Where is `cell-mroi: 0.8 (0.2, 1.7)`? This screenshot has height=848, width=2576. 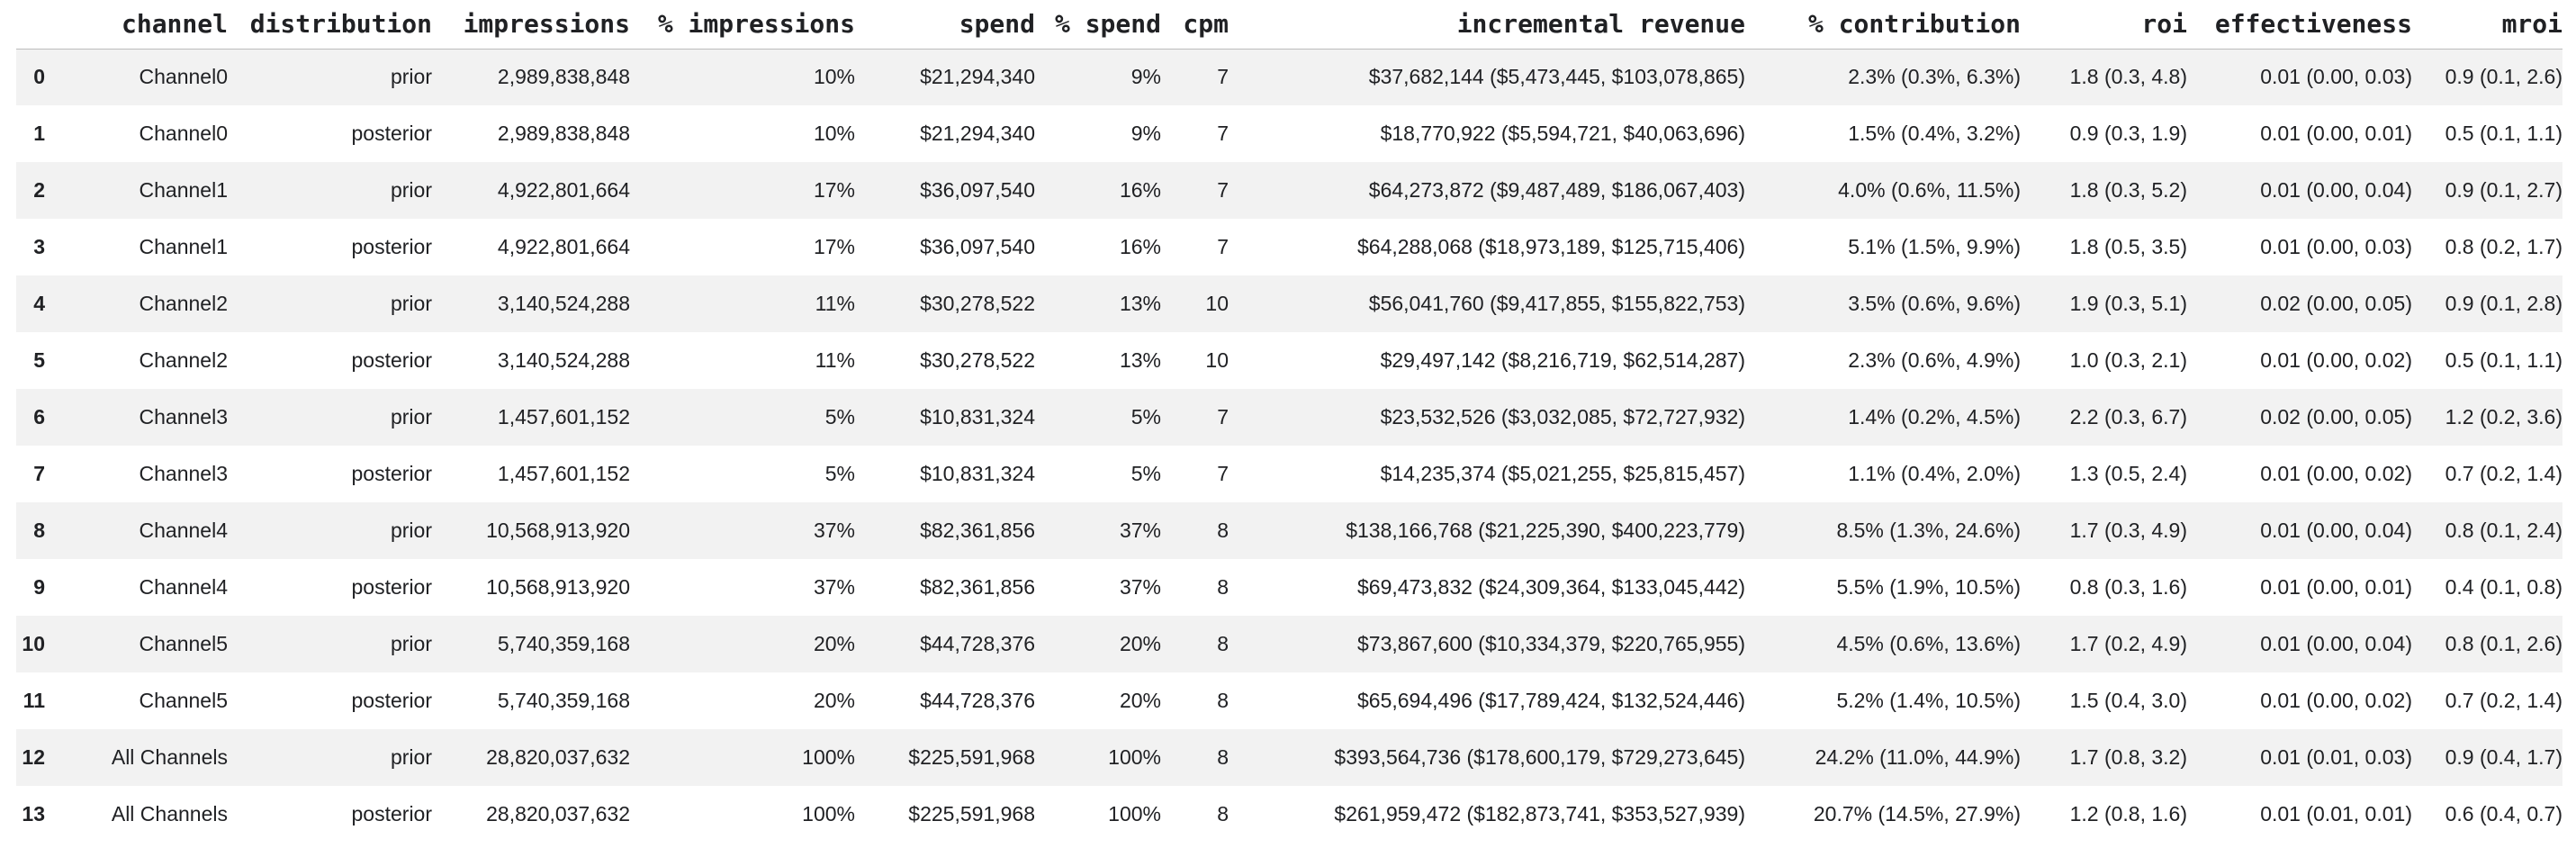
cell-mroi: 0.8 (0.2, 1.7) is located at coordinates (2503, 247).